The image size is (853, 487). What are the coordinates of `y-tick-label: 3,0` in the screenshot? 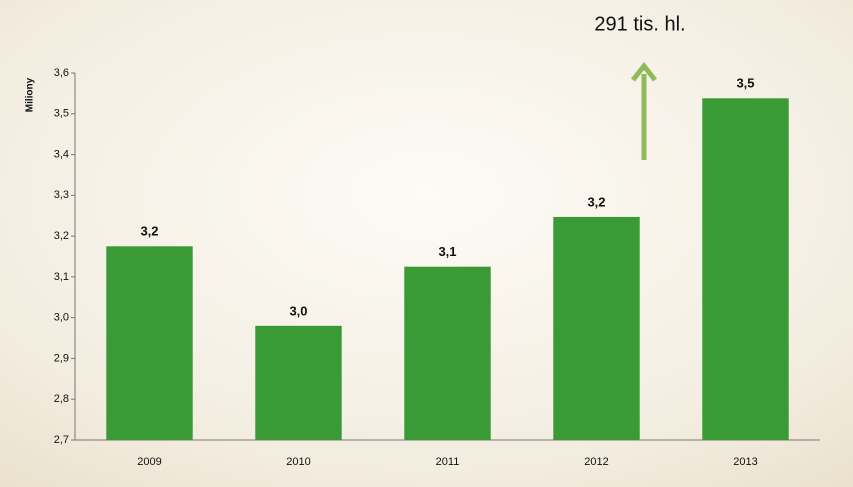 It's located at (61, 318).